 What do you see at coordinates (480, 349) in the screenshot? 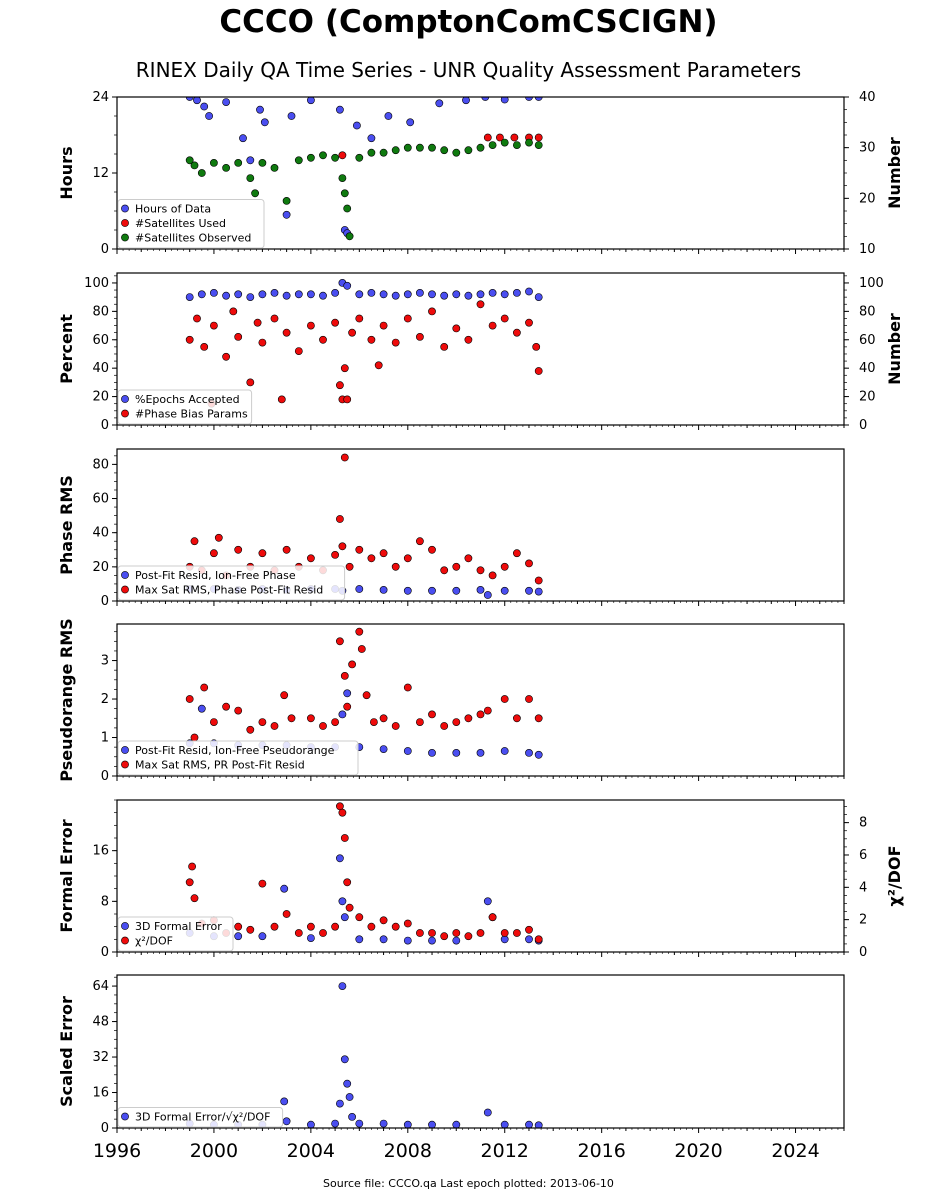
I see `plot-frame` at bounding box center [480, 349].